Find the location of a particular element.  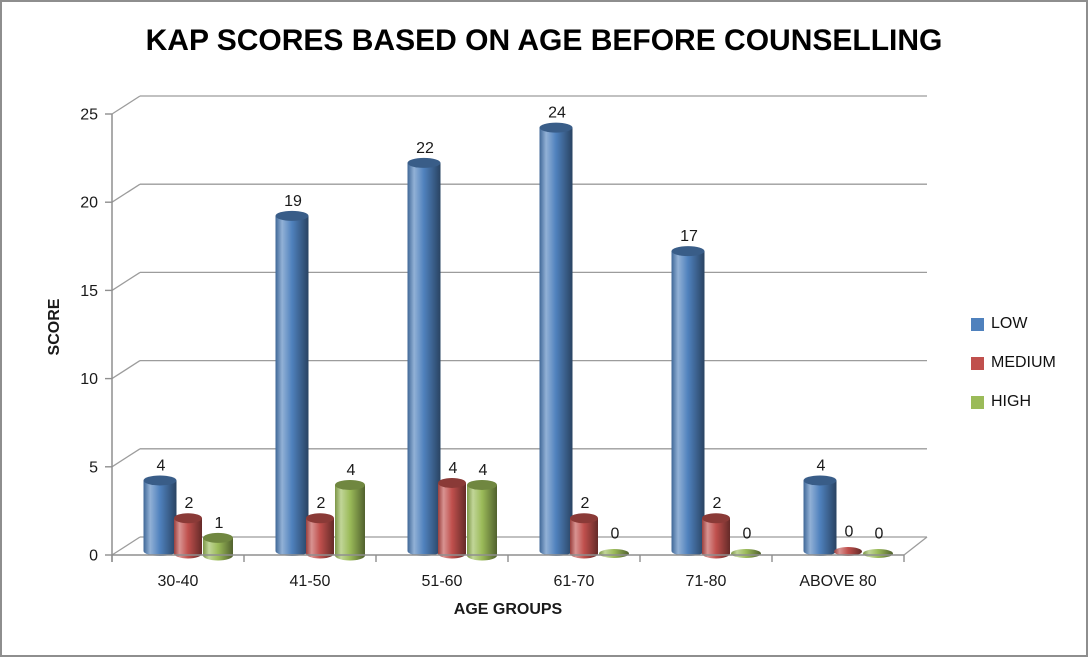

legend-item-high: HIGH is located at coordinates (1013, 402).